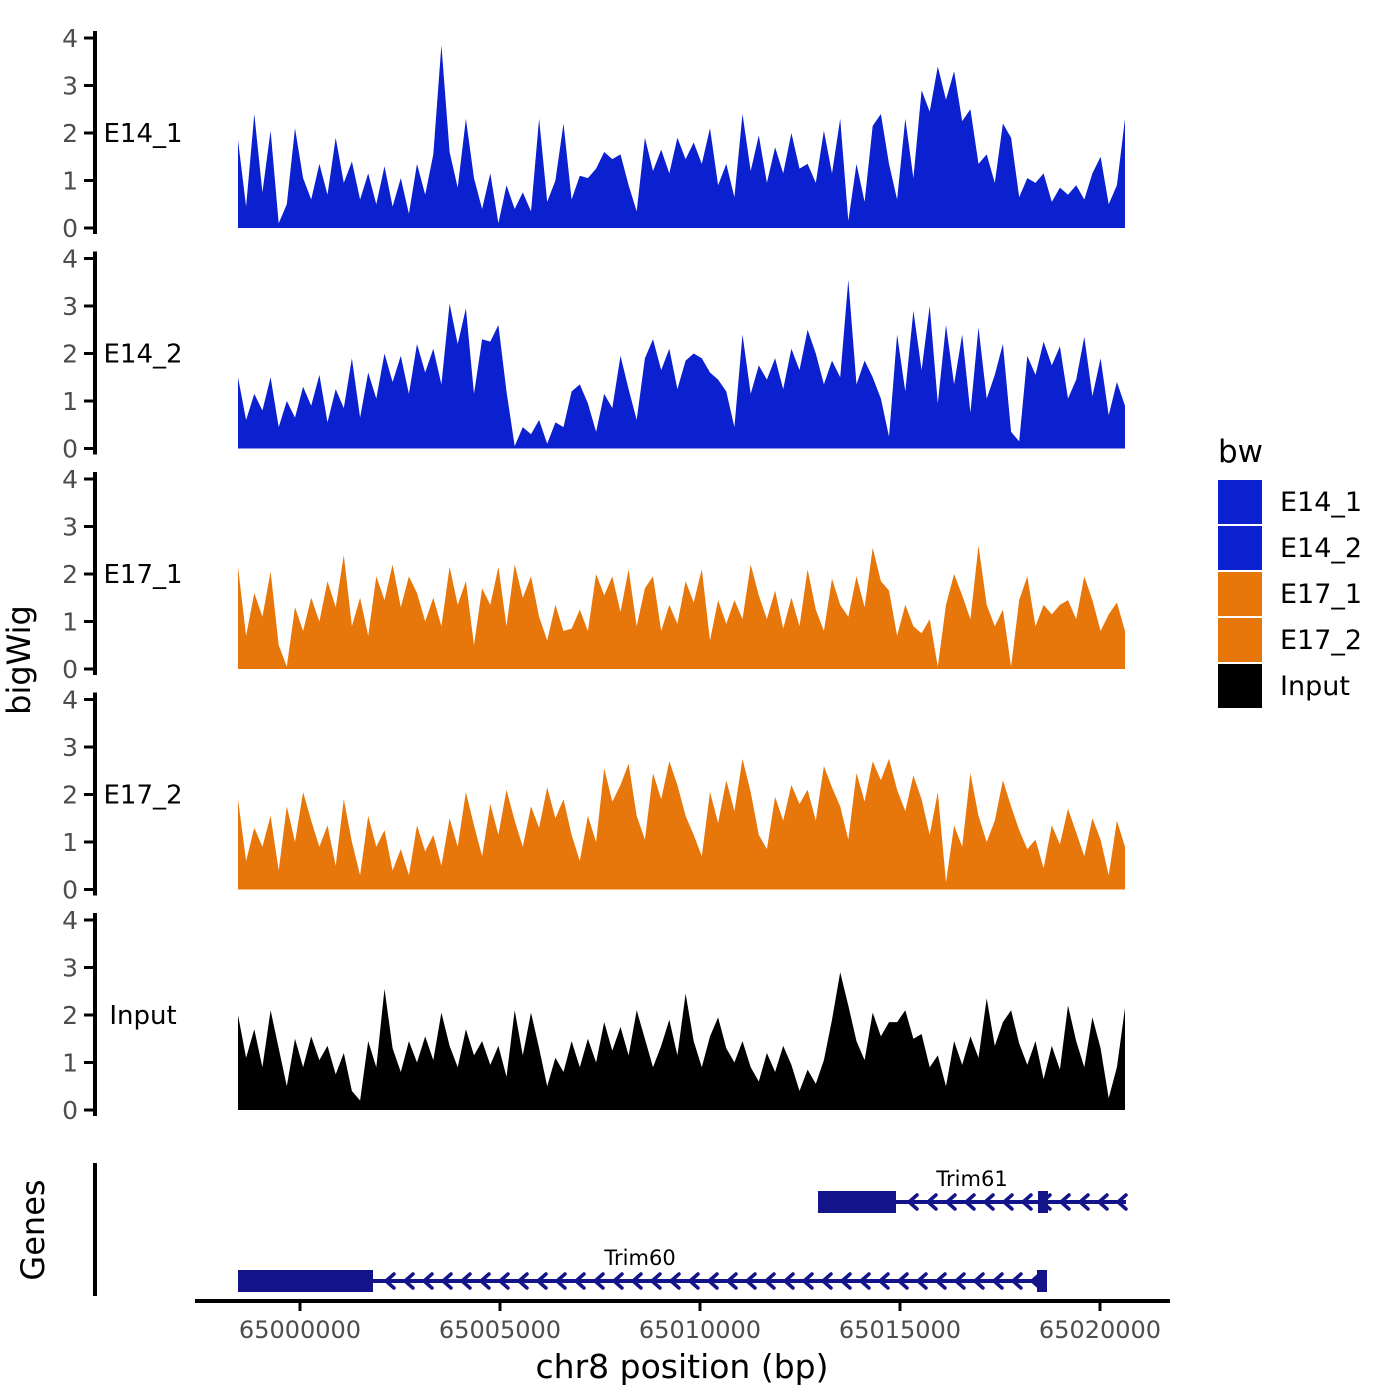 The height and width of the screenshot is (1400, 1400). Describe the element at coordinates (300, 1330) in the screenshot. I see `x-tick-label: 65000000` at that location.